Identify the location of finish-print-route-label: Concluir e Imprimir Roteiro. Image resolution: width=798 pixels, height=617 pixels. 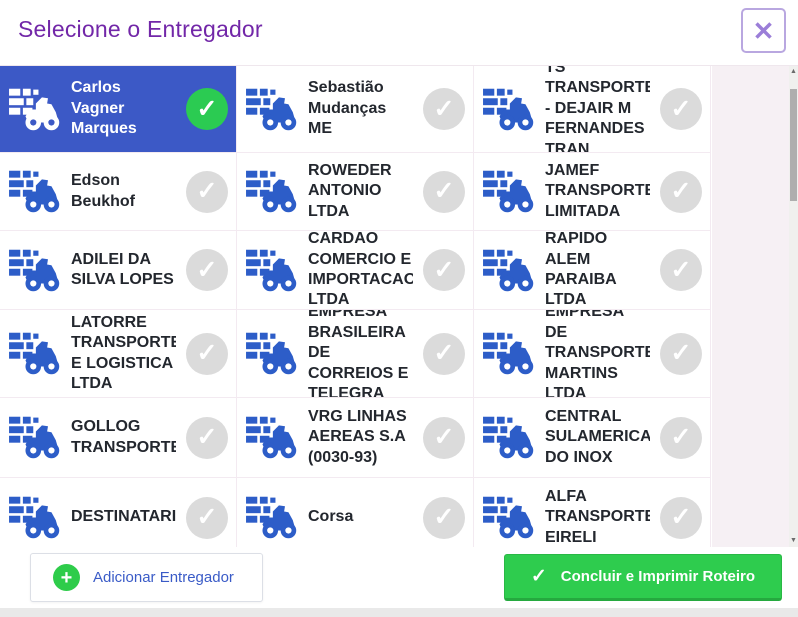
(657, 576).